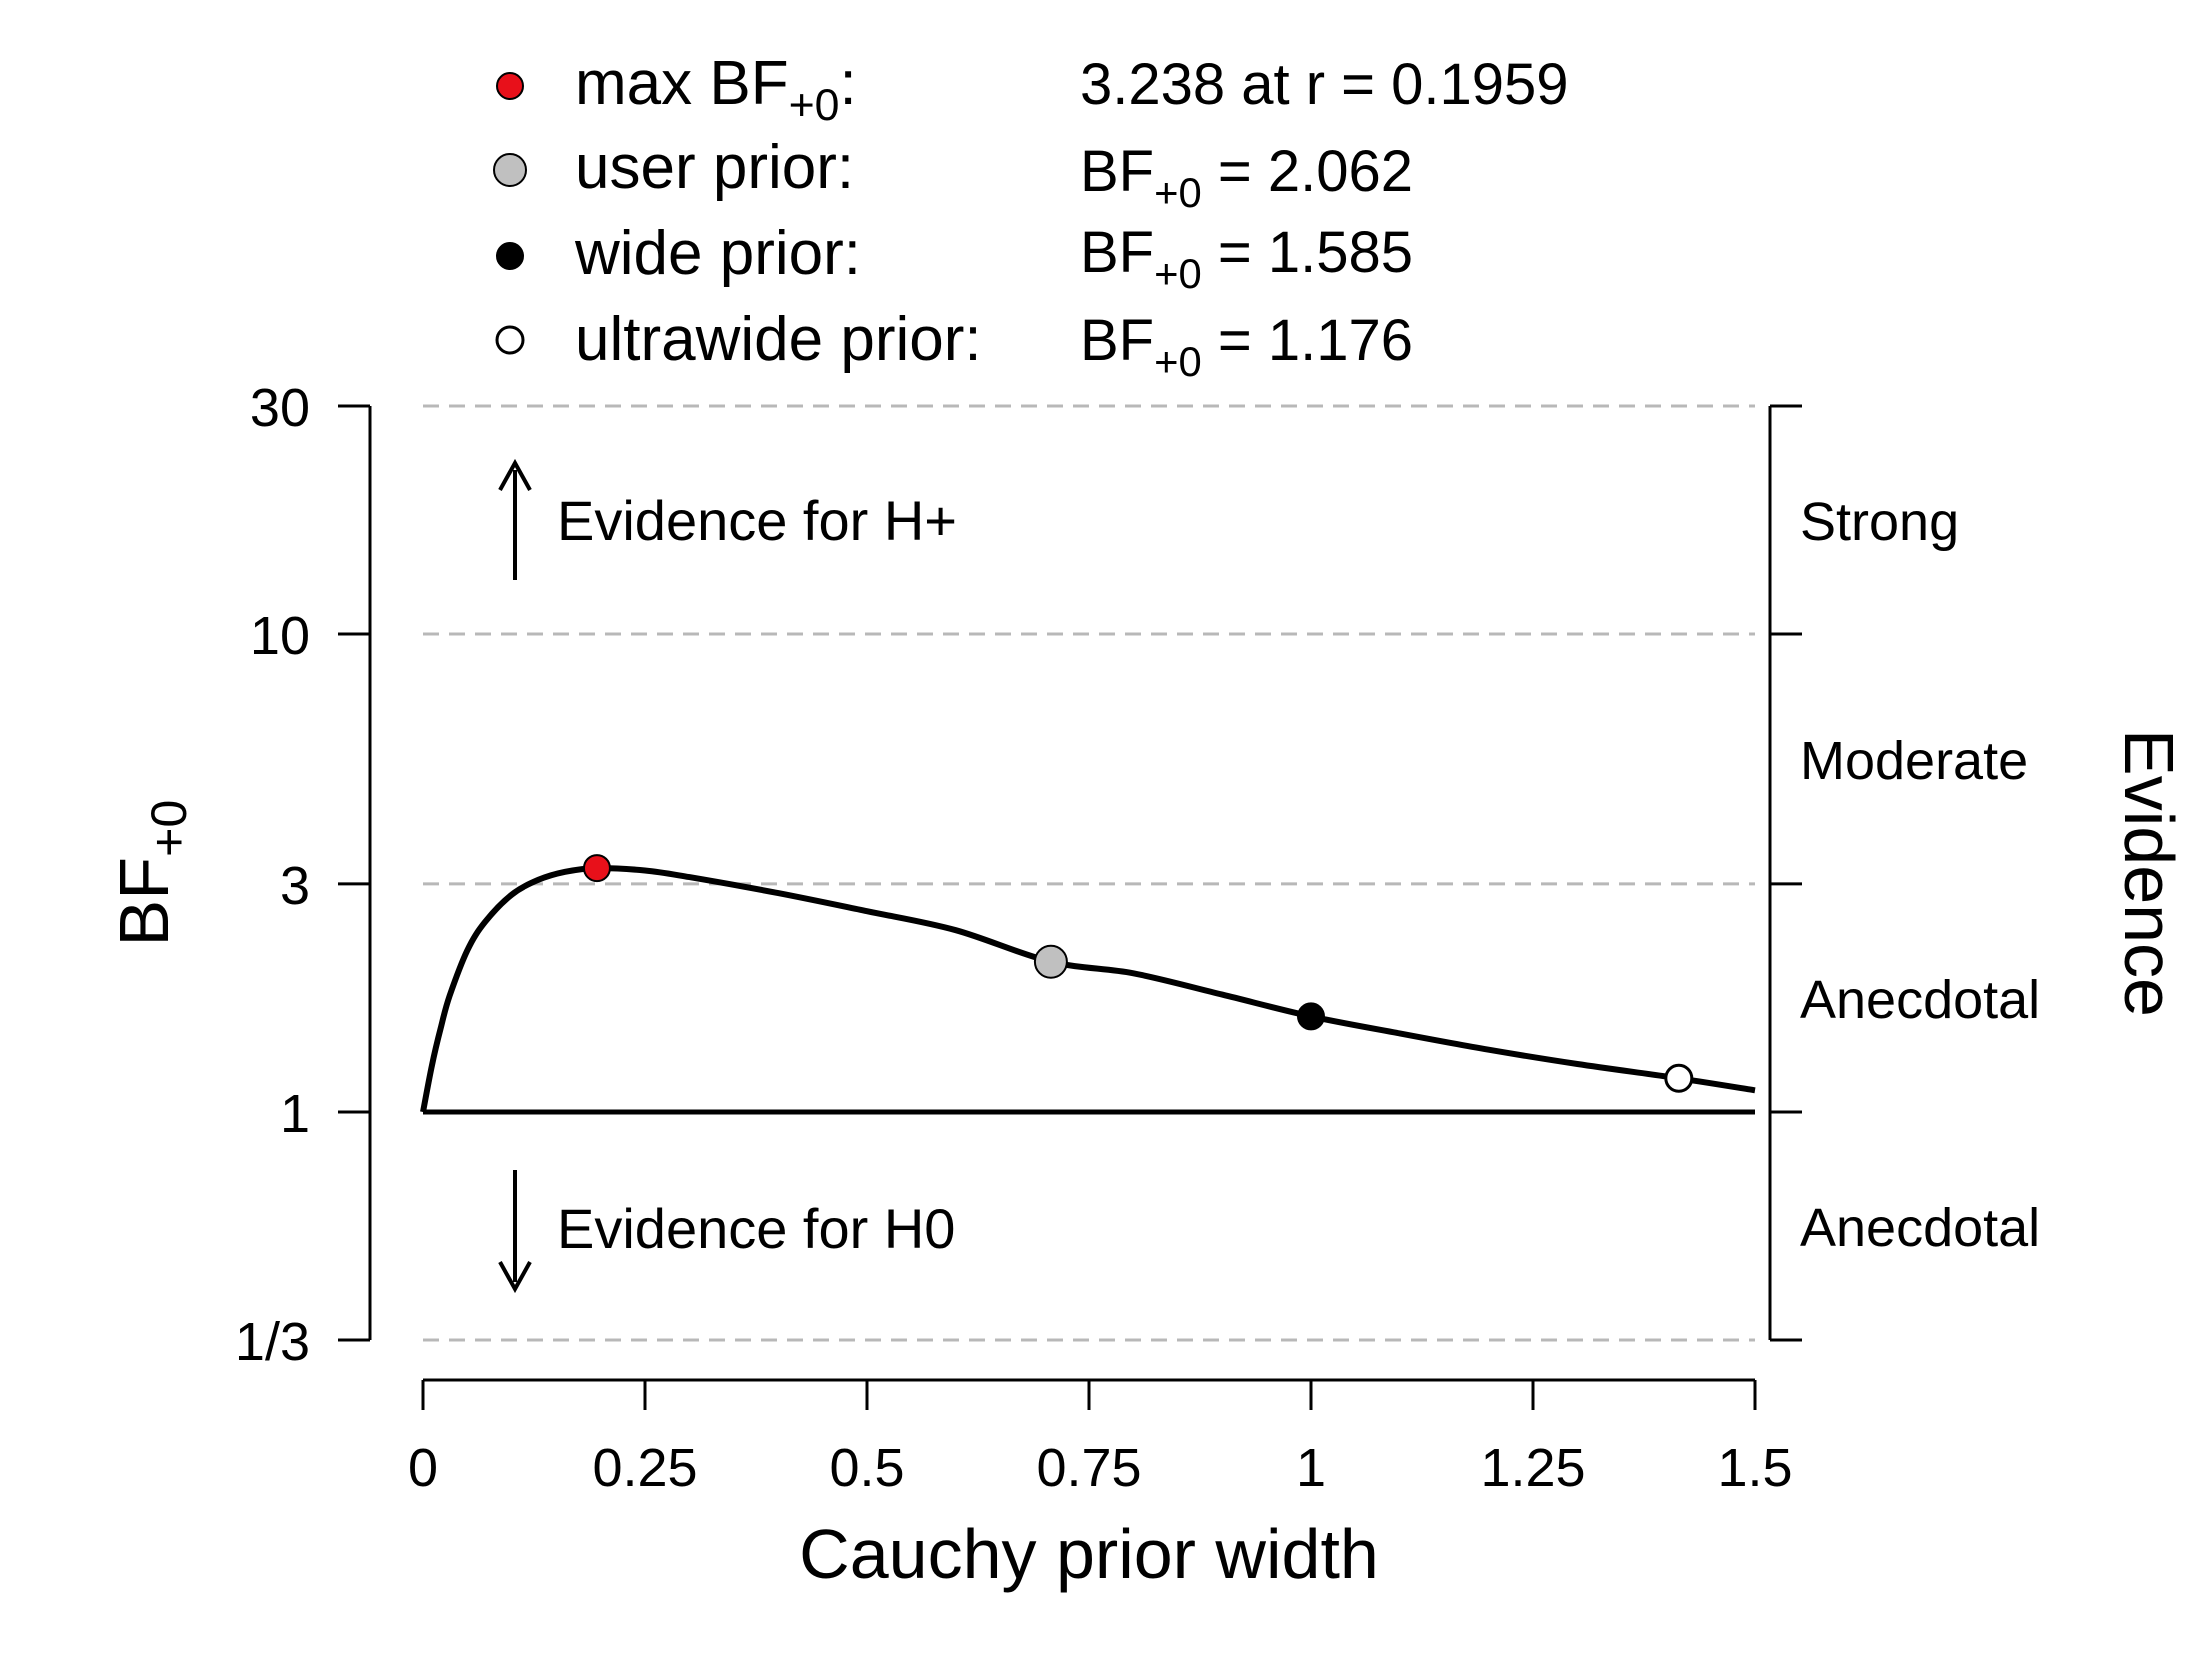  What do you see at coordinates (515, 519) in the screenshot?
I see `arrow-h-plus` at bounding box center [515, 519].